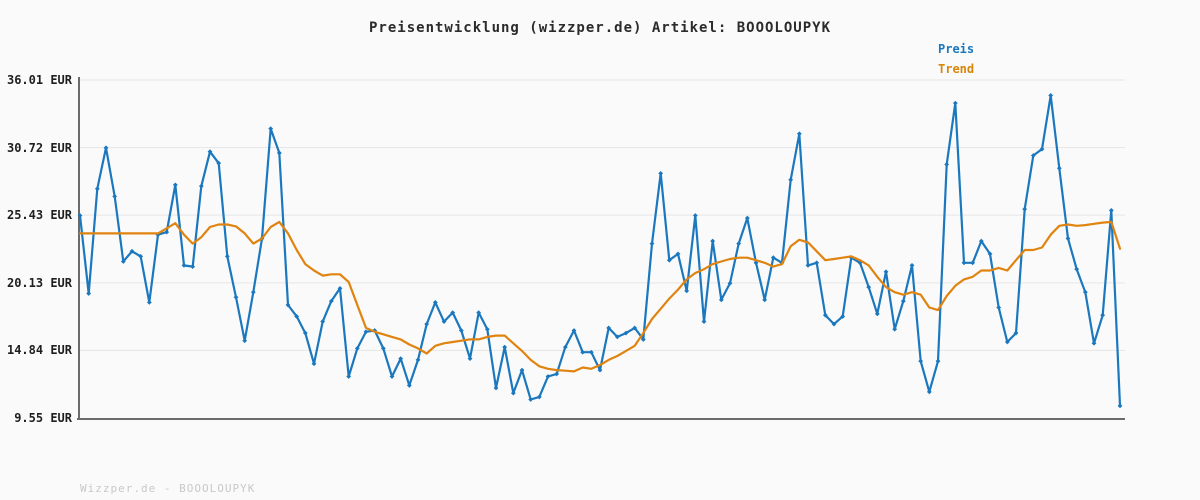  What do you see at coordinates (168, 488) in the screenshot?
I see `watermark-text: Wizzper.de - BOOOLOUPYK` at bounding box center [168, 488].